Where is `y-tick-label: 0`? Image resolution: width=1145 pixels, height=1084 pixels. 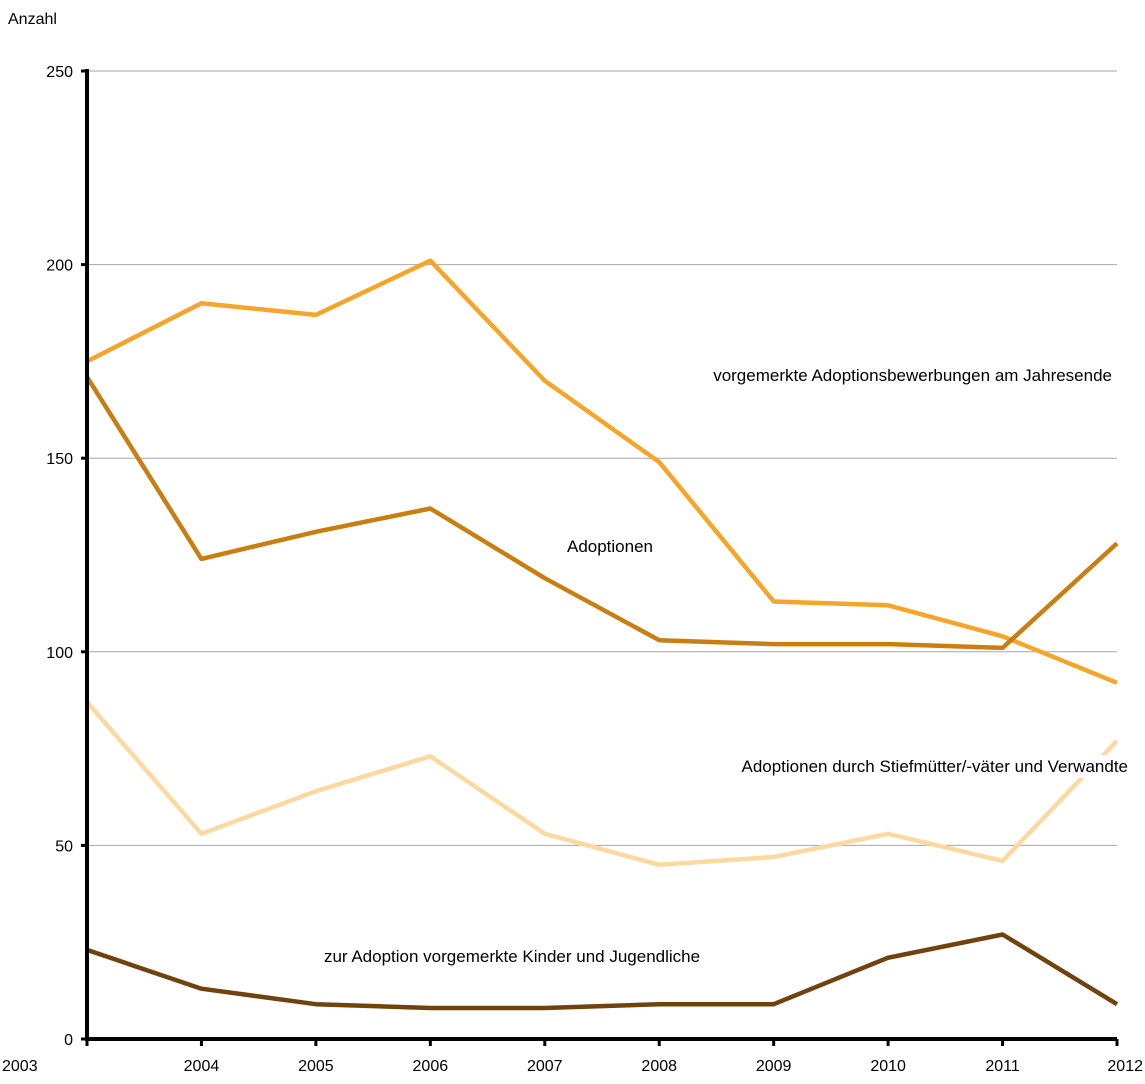 y-tick-label: 0 is located at coordinates (68, 1040).